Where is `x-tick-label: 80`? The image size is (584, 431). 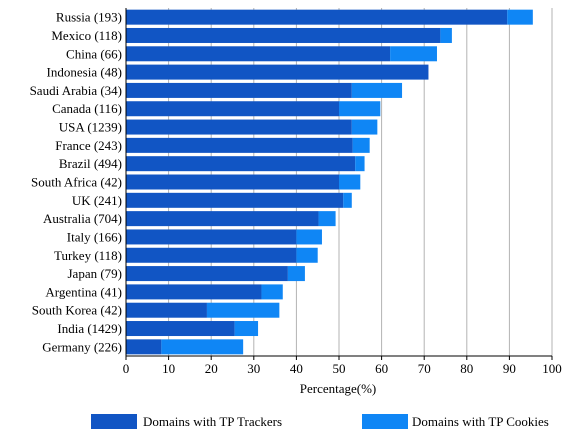 x-tick-label: 80 is located at coordinates (466, 368).